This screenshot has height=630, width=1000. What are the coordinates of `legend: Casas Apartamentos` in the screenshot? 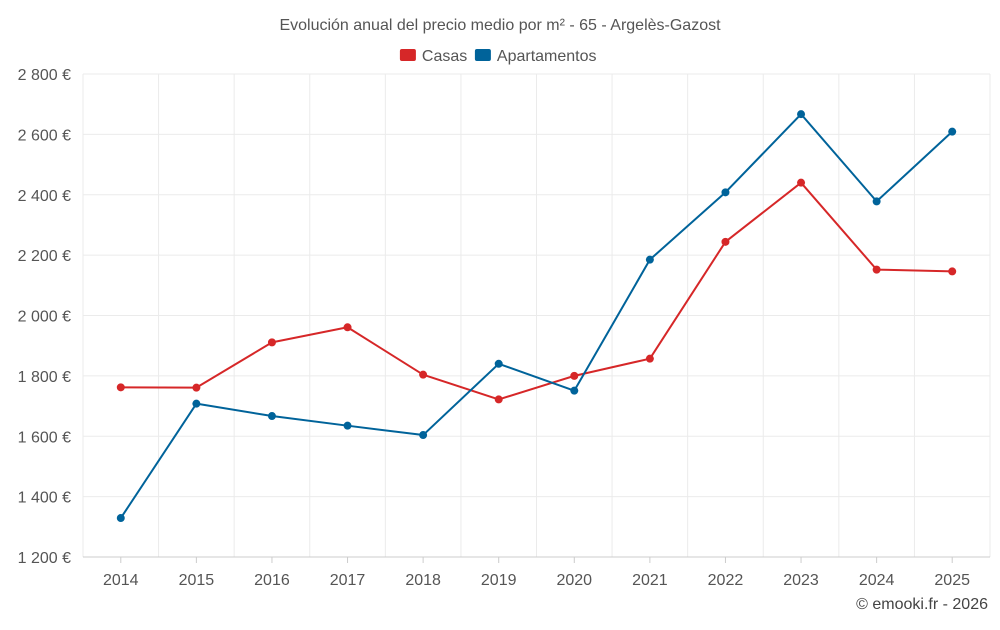 It's located at (498, 56).